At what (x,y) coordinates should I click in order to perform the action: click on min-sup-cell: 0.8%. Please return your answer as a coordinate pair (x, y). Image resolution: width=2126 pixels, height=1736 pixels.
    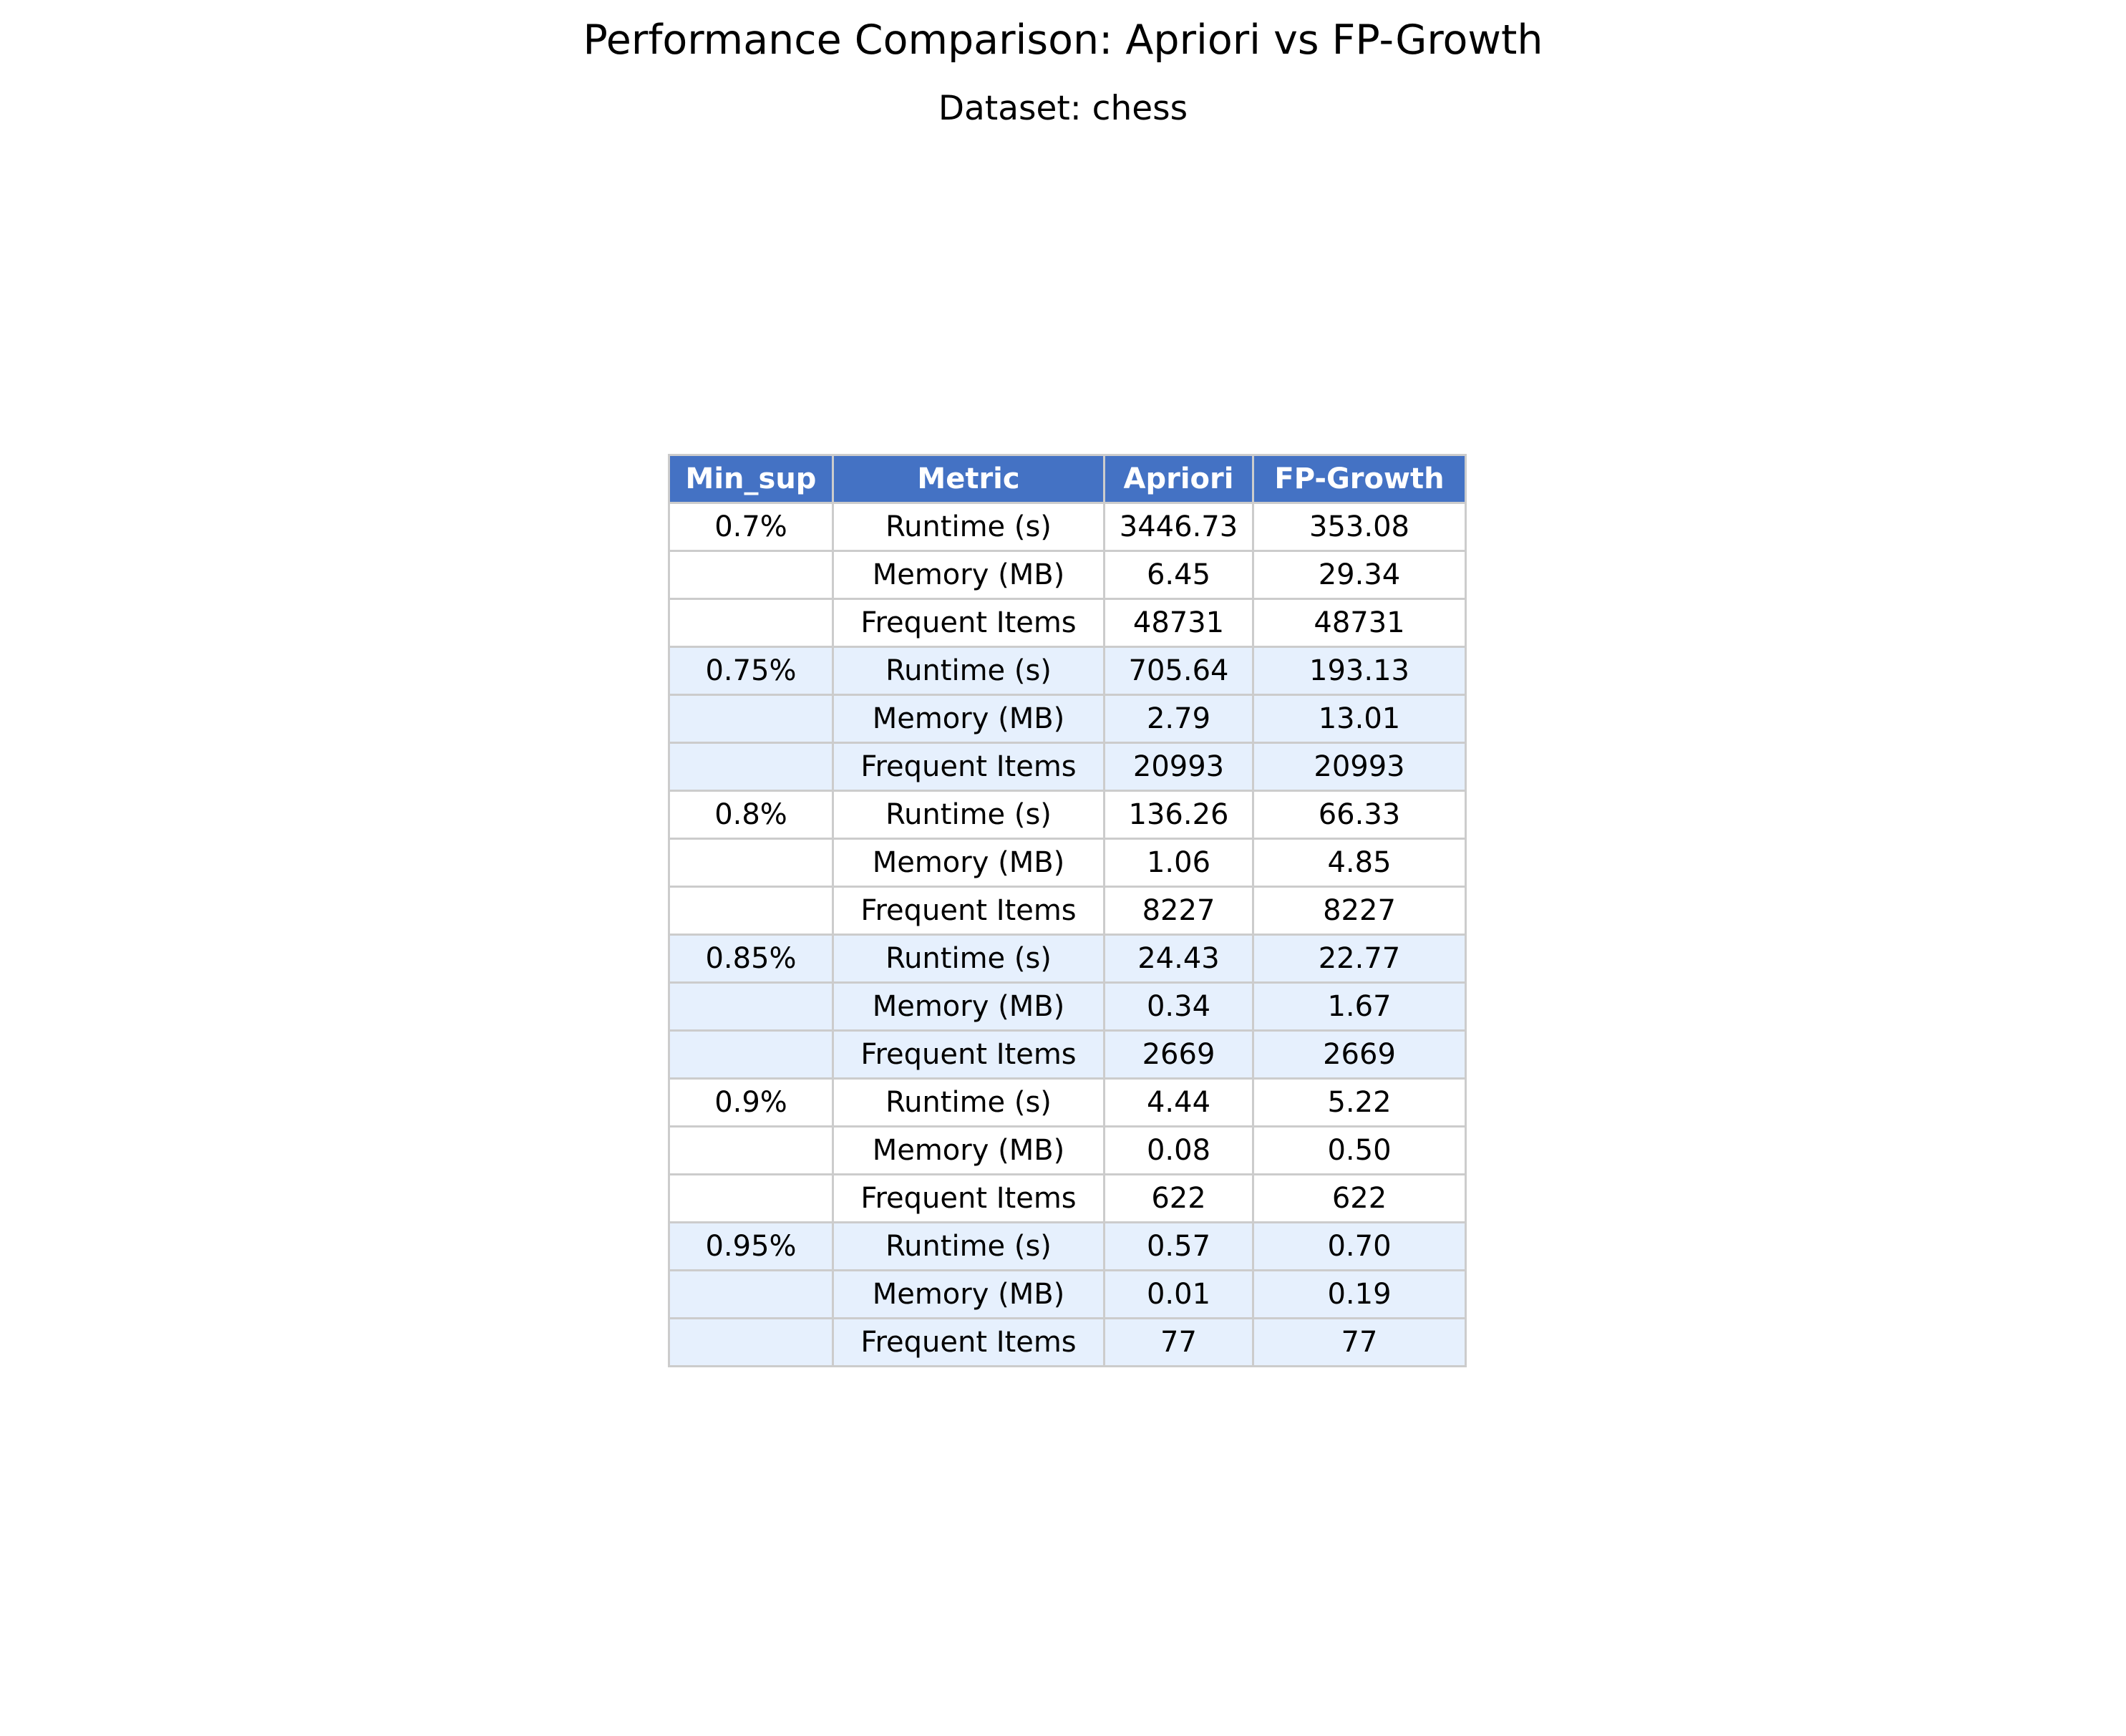
    Looking at the image, I should click on (751, 815).